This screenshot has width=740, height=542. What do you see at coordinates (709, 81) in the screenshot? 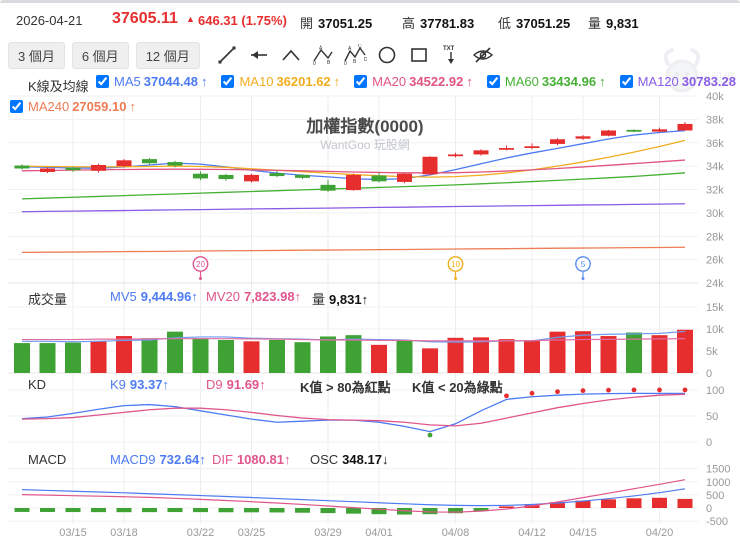
I see `ma-value: 30783.28` at bounding box center [709, 81].